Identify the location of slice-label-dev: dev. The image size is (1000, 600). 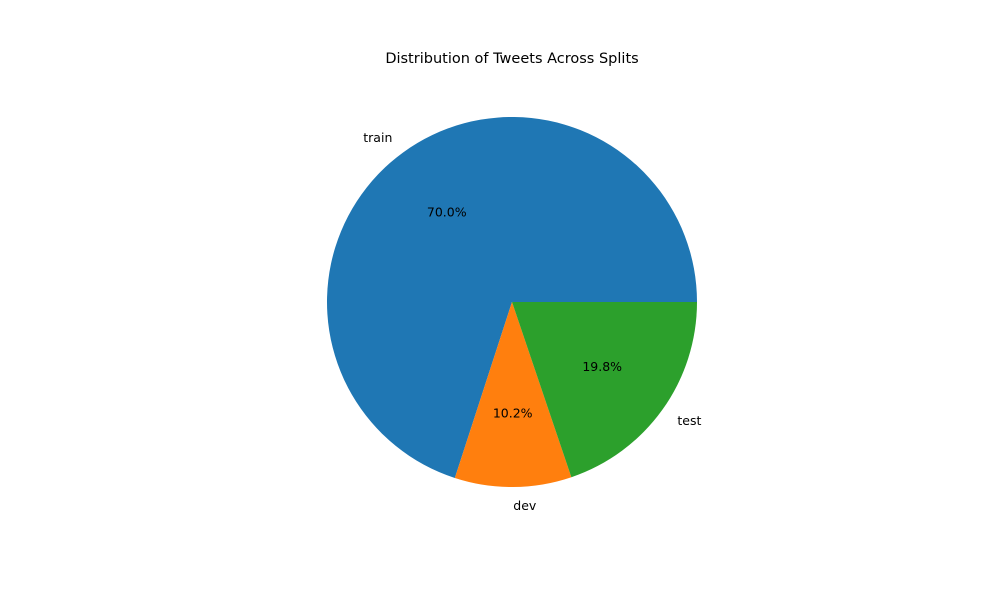
(525, 505).